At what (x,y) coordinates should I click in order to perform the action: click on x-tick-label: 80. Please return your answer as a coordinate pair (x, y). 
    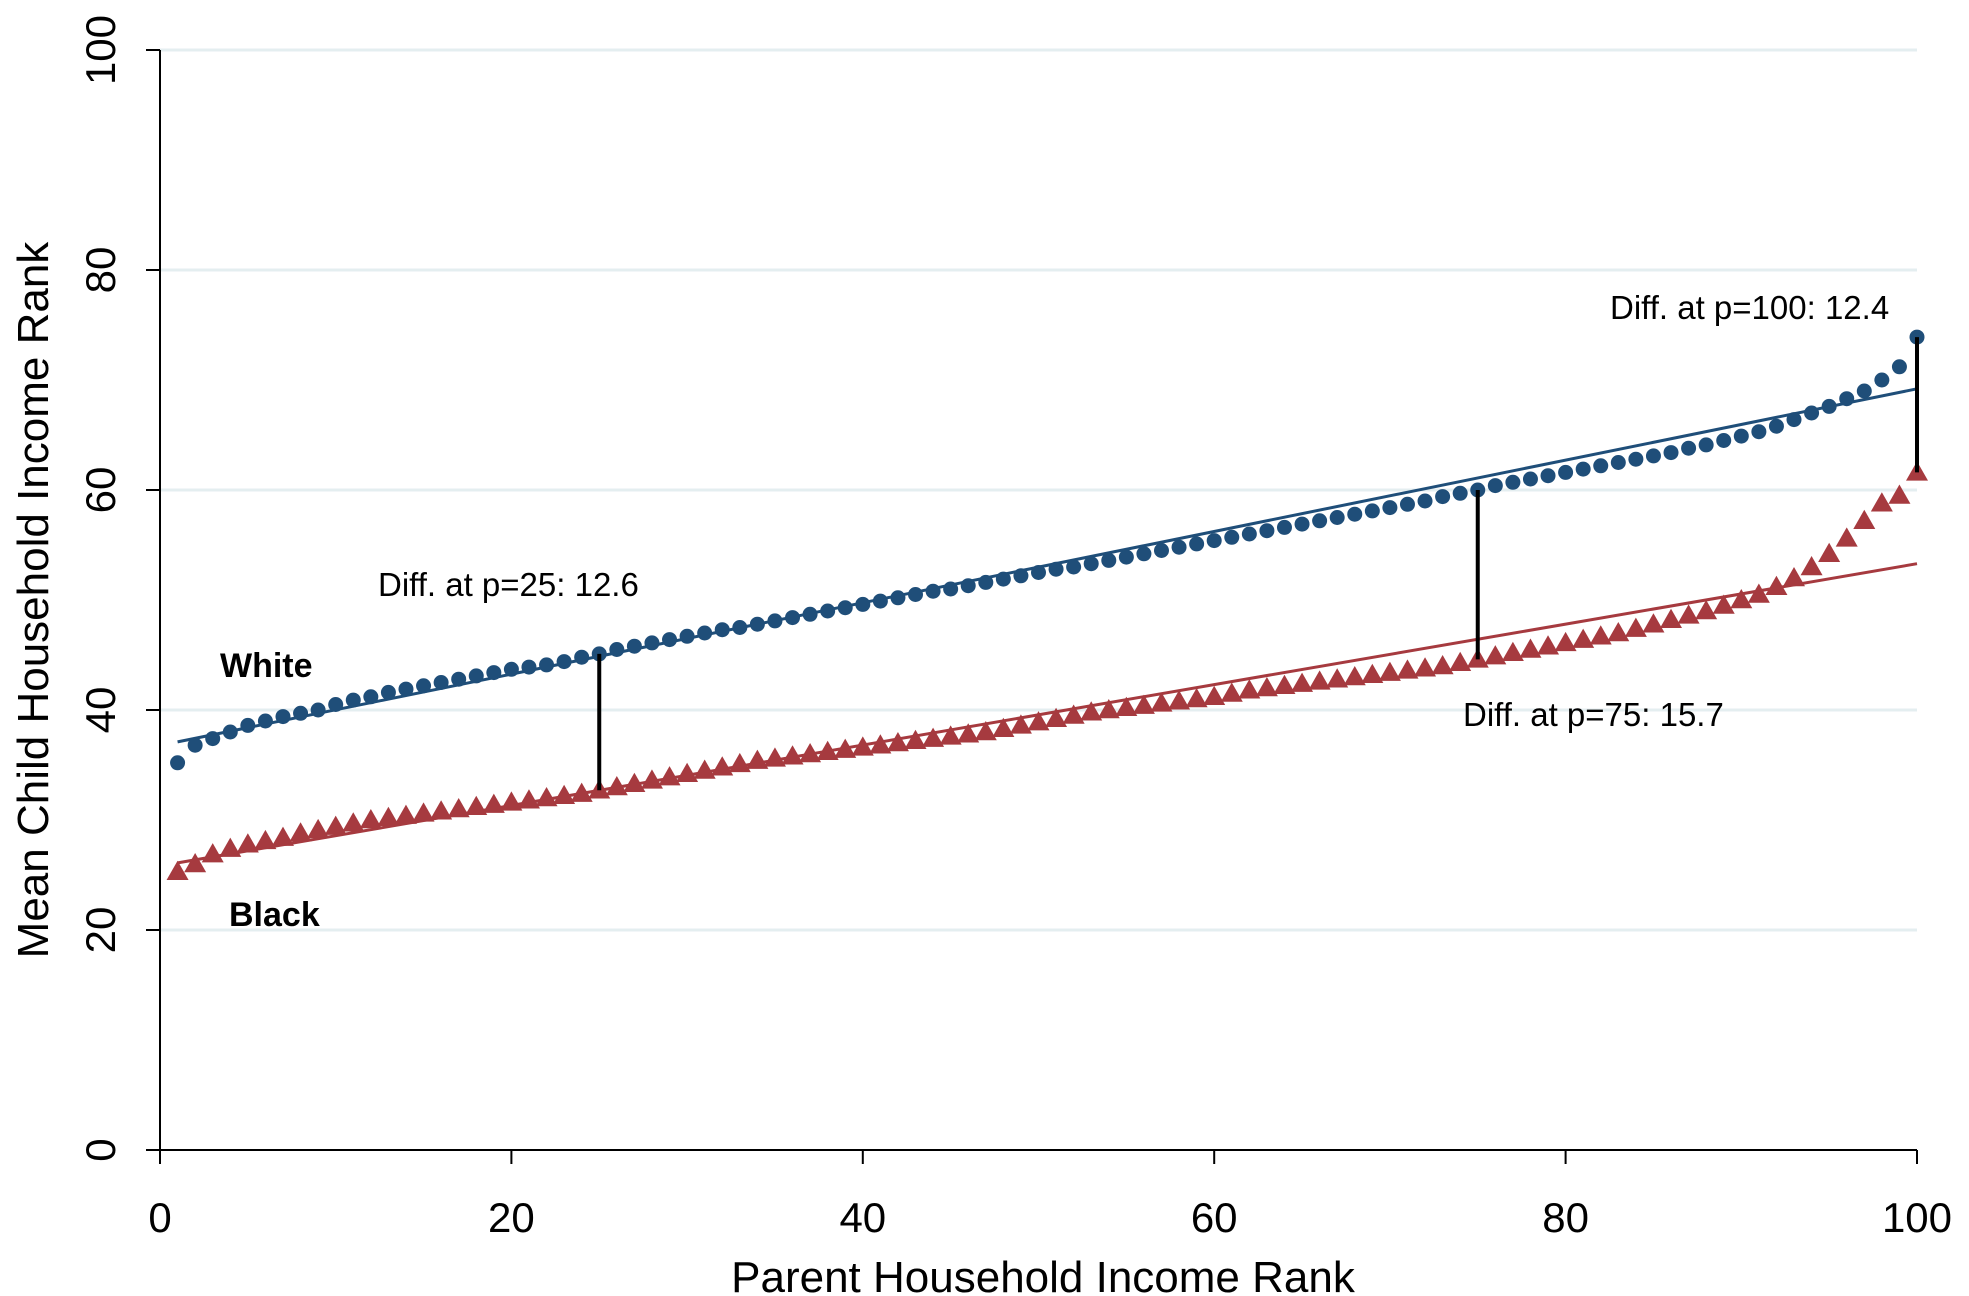
    Looking at the image, I should click on (1565, 1217).